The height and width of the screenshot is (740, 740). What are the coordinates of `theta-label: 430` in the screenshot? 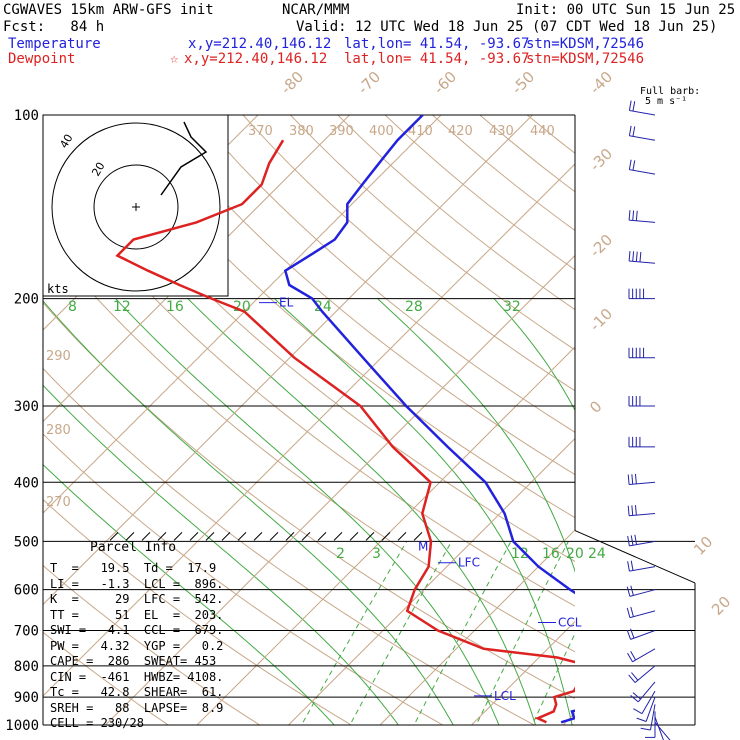 It's located at (501, 131).